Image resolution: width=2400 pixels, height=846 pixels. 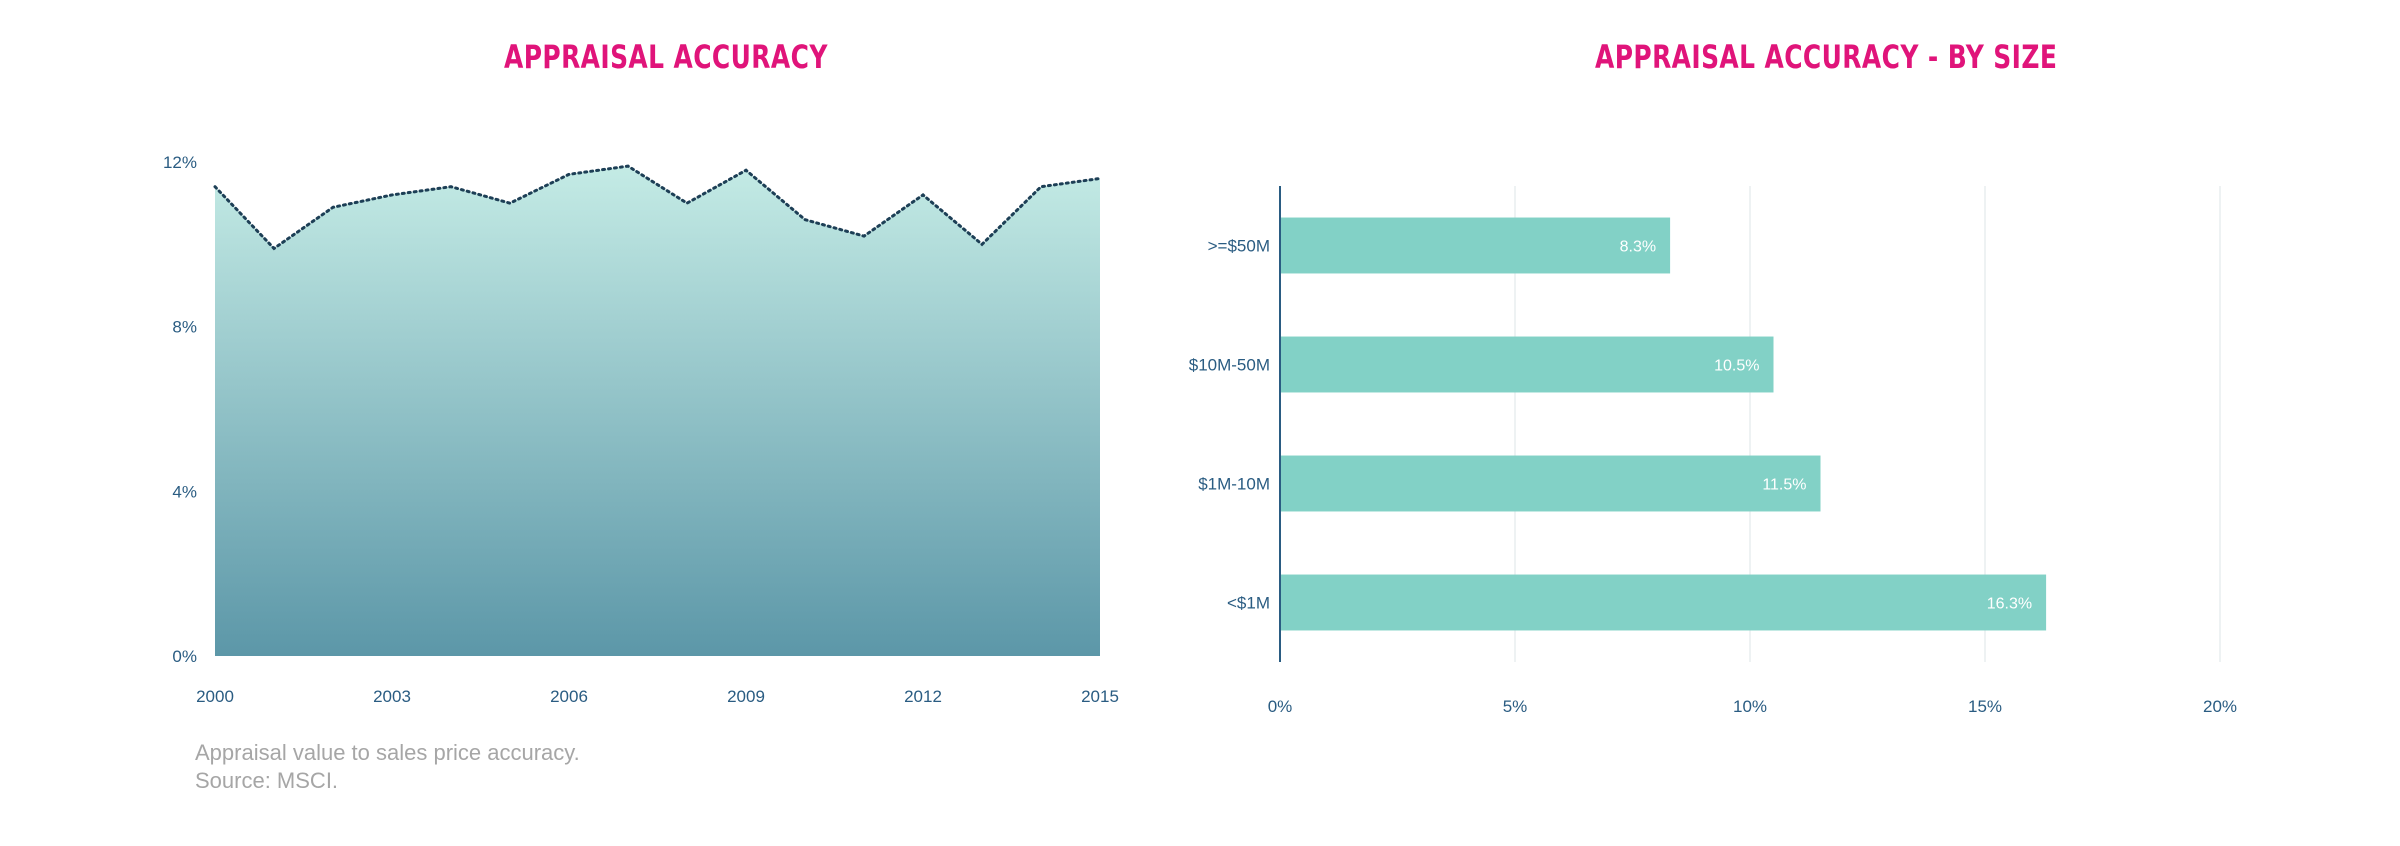 I want to click on x-tick-label: 15%, so click(x=1985, y=706).